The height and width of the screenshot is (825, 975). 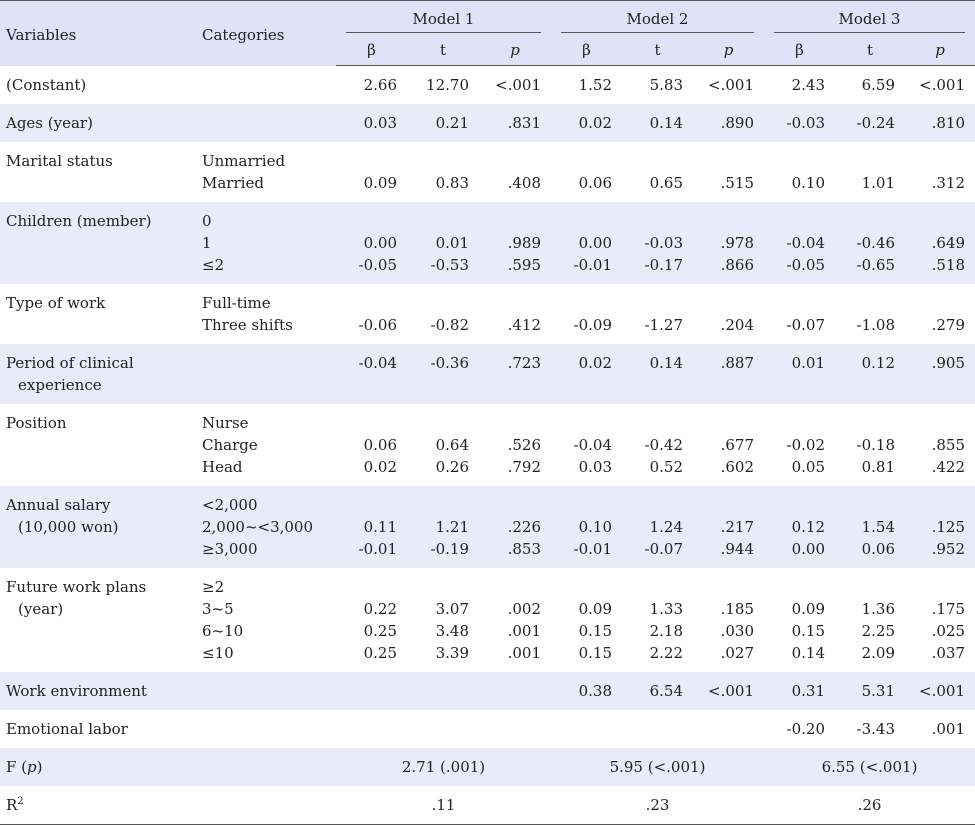 What do you see at coordinates (870, 123) in the screenshot?
I see `t-value-cell: -0.24` at bounding box center [870, 123].